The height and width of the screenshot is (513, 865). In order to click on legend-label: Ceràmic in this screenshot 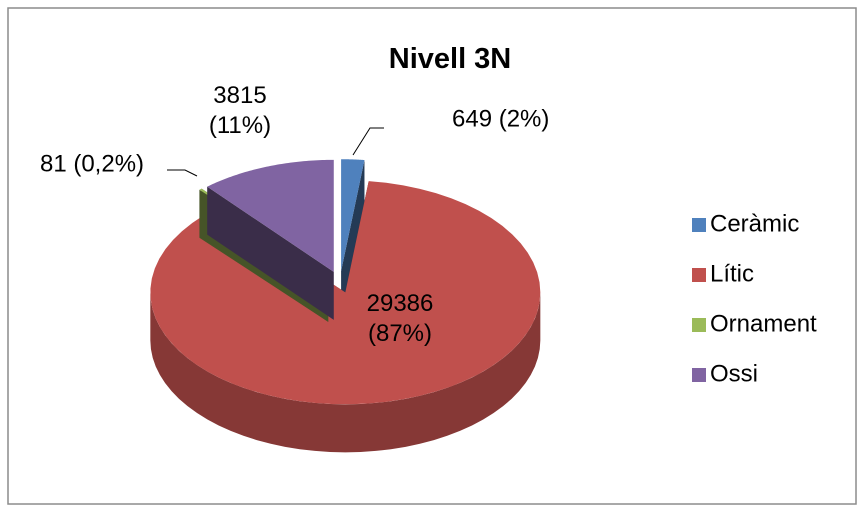, I will do `click(754, 223)`.